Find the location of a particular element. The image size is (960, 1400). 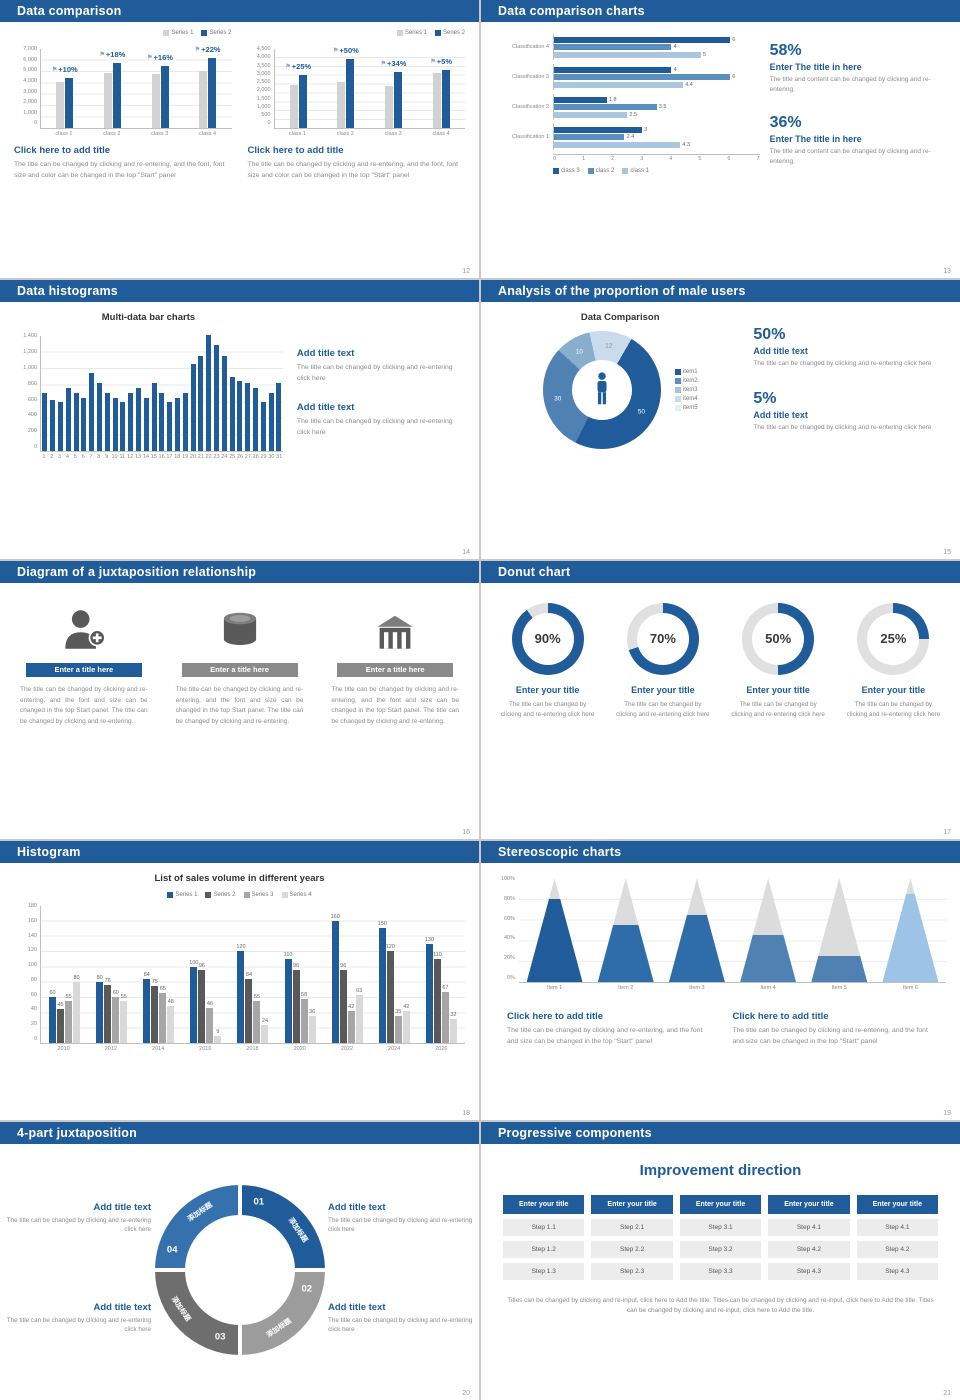

step-cell: Step 1.1 is located at coordinates (544, 1227).